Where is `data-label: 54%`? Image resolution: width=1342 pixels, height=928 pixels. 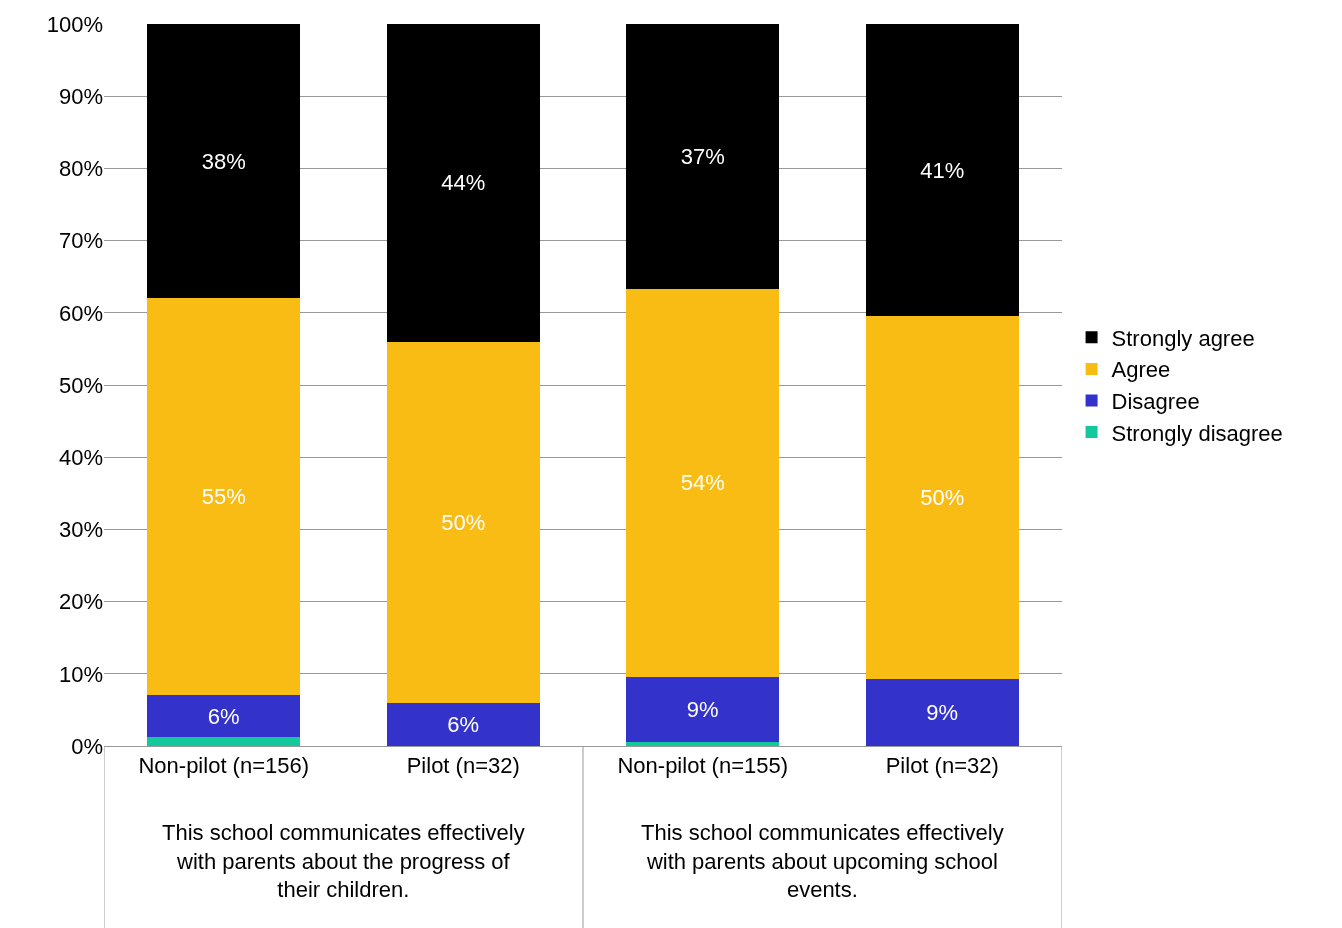 data-label: 54% is located at coordinates (702, 483).